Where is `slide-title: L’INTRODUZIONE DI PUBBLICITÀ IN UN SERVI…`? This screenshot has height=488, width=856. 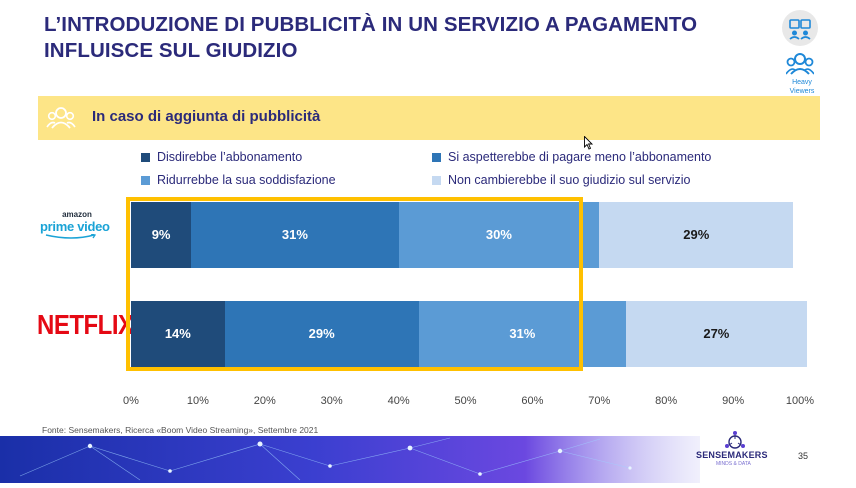
slide-title: L’INTRODUZIONE DI PUBBLICITÀ IN UN SERVI… is located at coordinates (394, 38).